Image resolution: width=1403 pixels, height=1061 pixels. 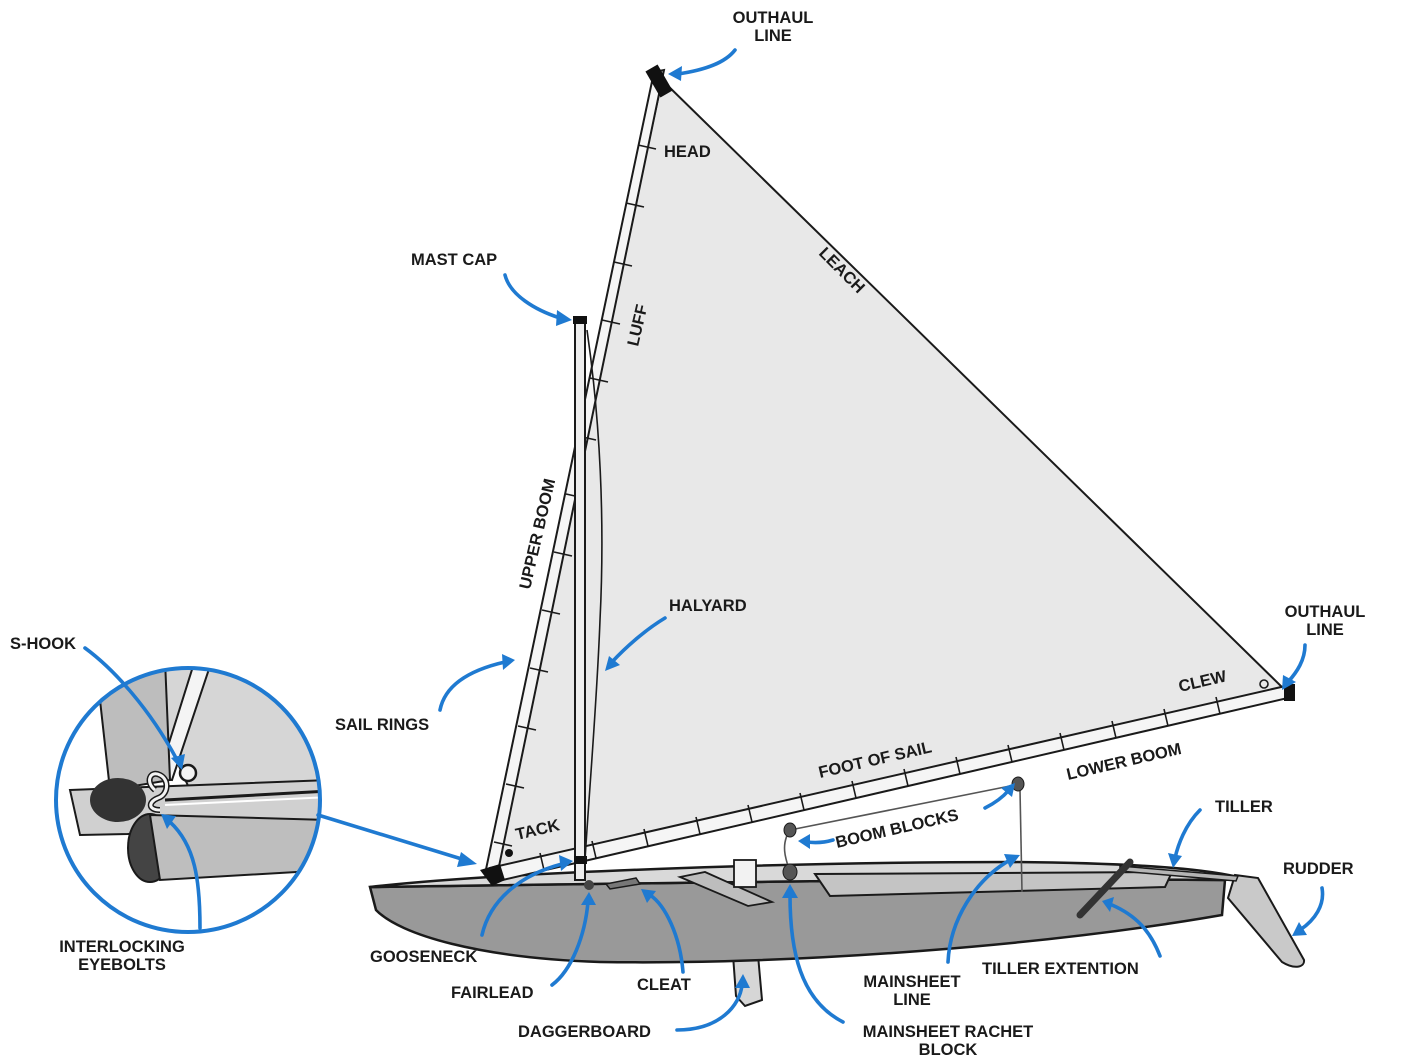 I want to click on boom-block-rope, so click(x=902, y=807).